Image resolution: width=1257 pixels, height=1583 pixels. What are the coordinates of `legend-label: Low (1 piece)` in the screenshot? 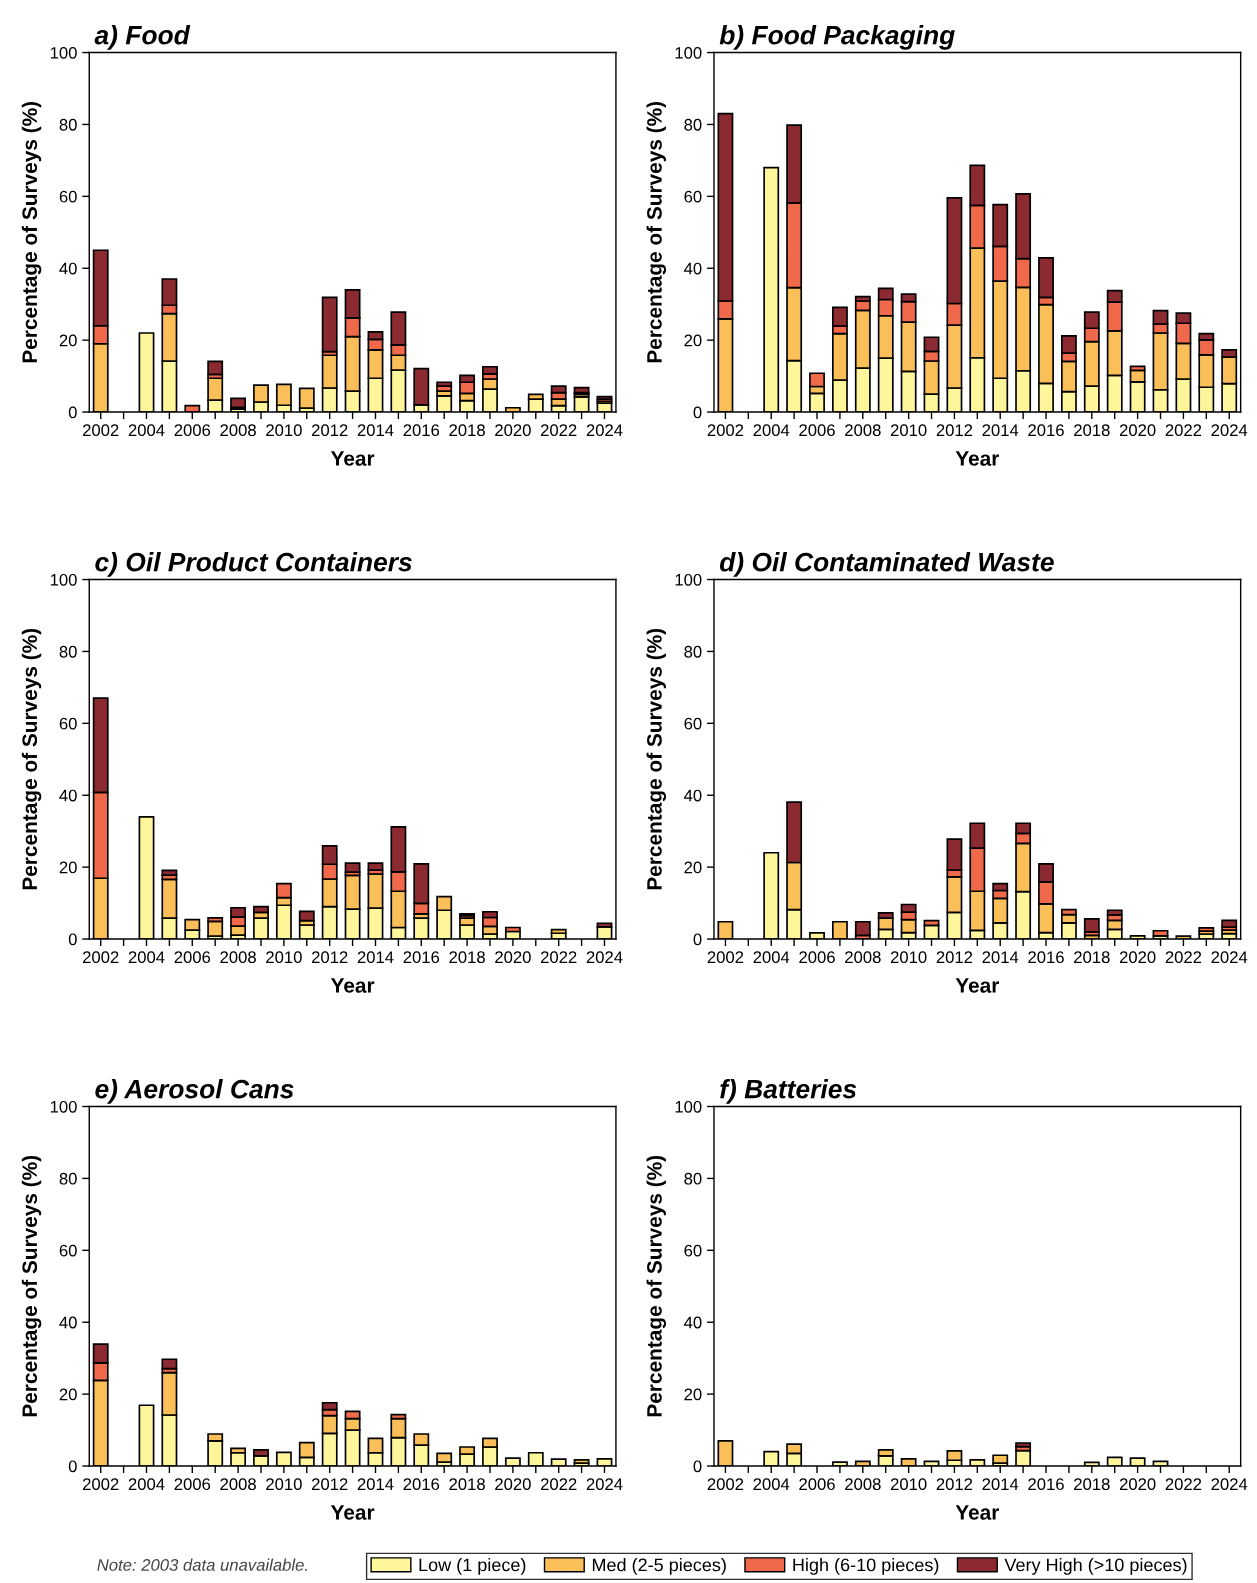 It's located at (472, 1566).